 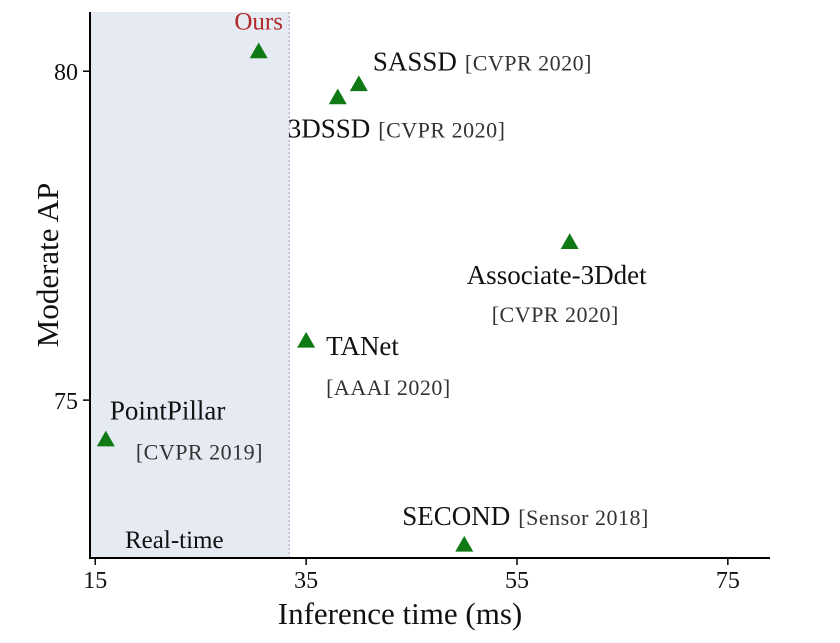 I want to click on point-name-label: Associate-3Ddet, so click(x=557, y=275).